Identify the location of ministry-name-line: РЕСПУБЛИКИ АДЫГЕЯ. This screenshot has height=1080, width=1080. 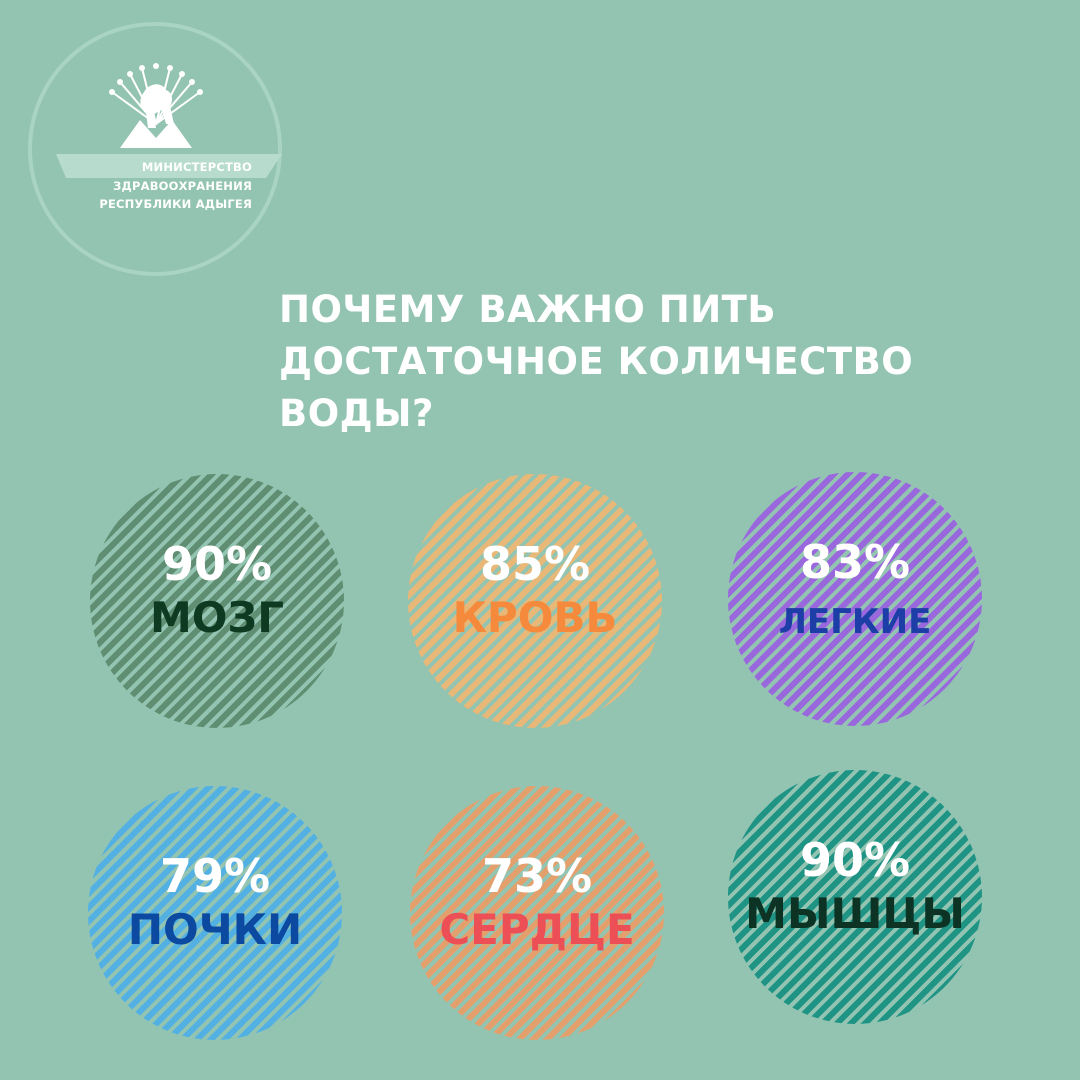
(175, 204).